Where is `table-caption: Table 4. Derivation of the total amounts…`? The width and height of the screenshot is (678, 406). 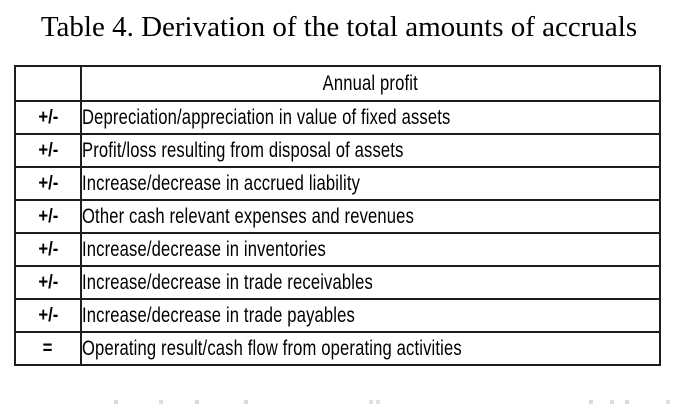
table-caption: Table 4. Derivation of the total amounts… is located at coordinates (339, 27).